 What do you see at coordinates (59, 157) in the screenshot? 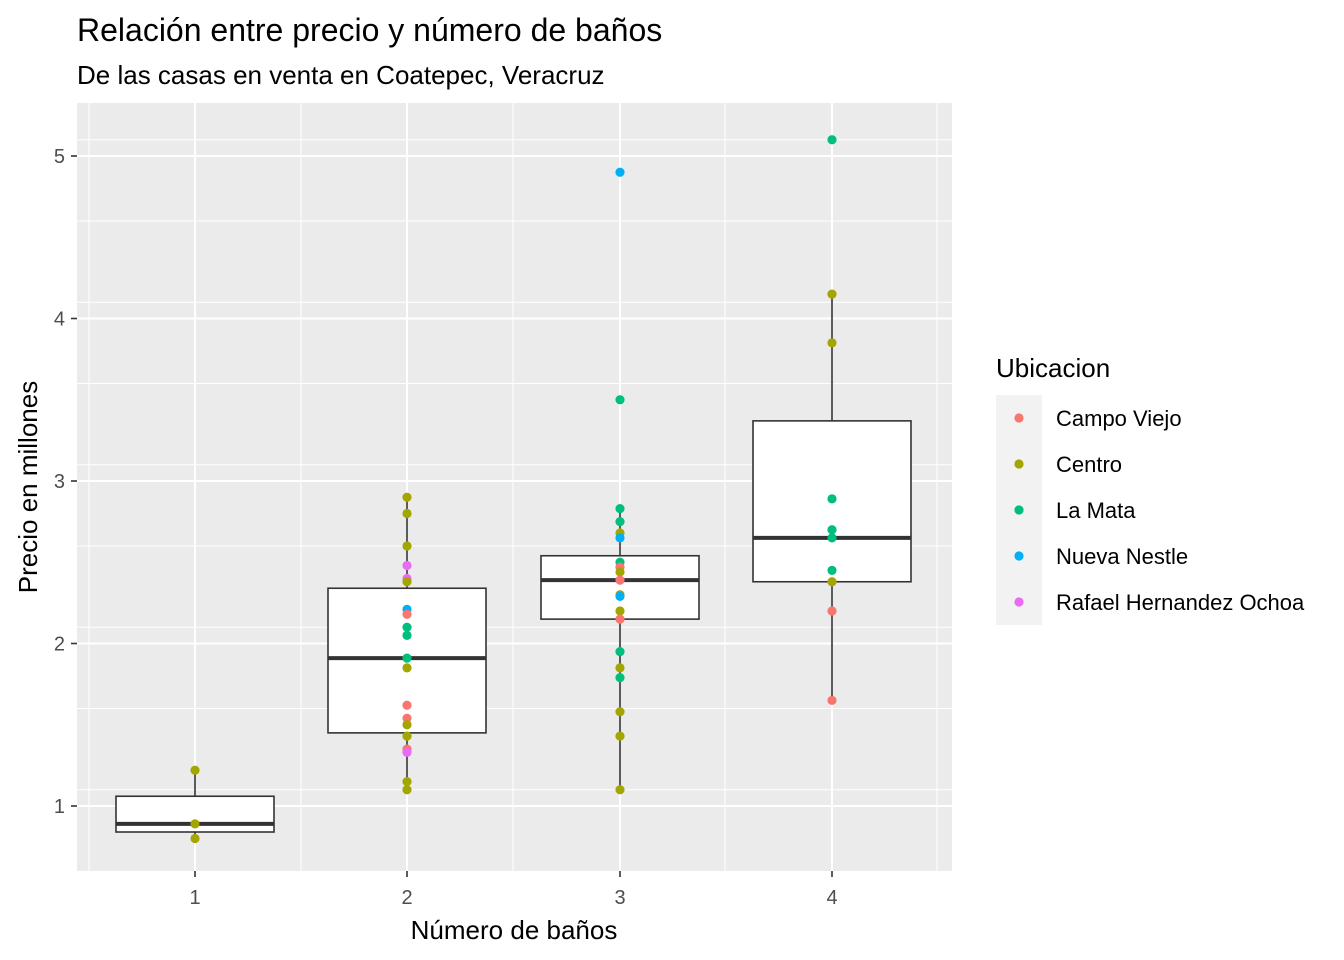
I see `y-tick-label: 5` at bounding box center [59, 157].